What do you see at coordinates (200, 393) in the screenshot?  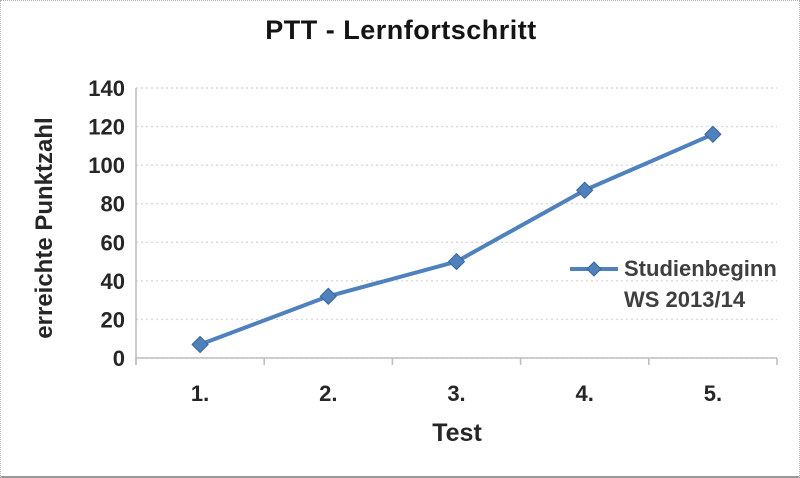 I see `x-tick-label: 1.` at bounding box center [200, 393].